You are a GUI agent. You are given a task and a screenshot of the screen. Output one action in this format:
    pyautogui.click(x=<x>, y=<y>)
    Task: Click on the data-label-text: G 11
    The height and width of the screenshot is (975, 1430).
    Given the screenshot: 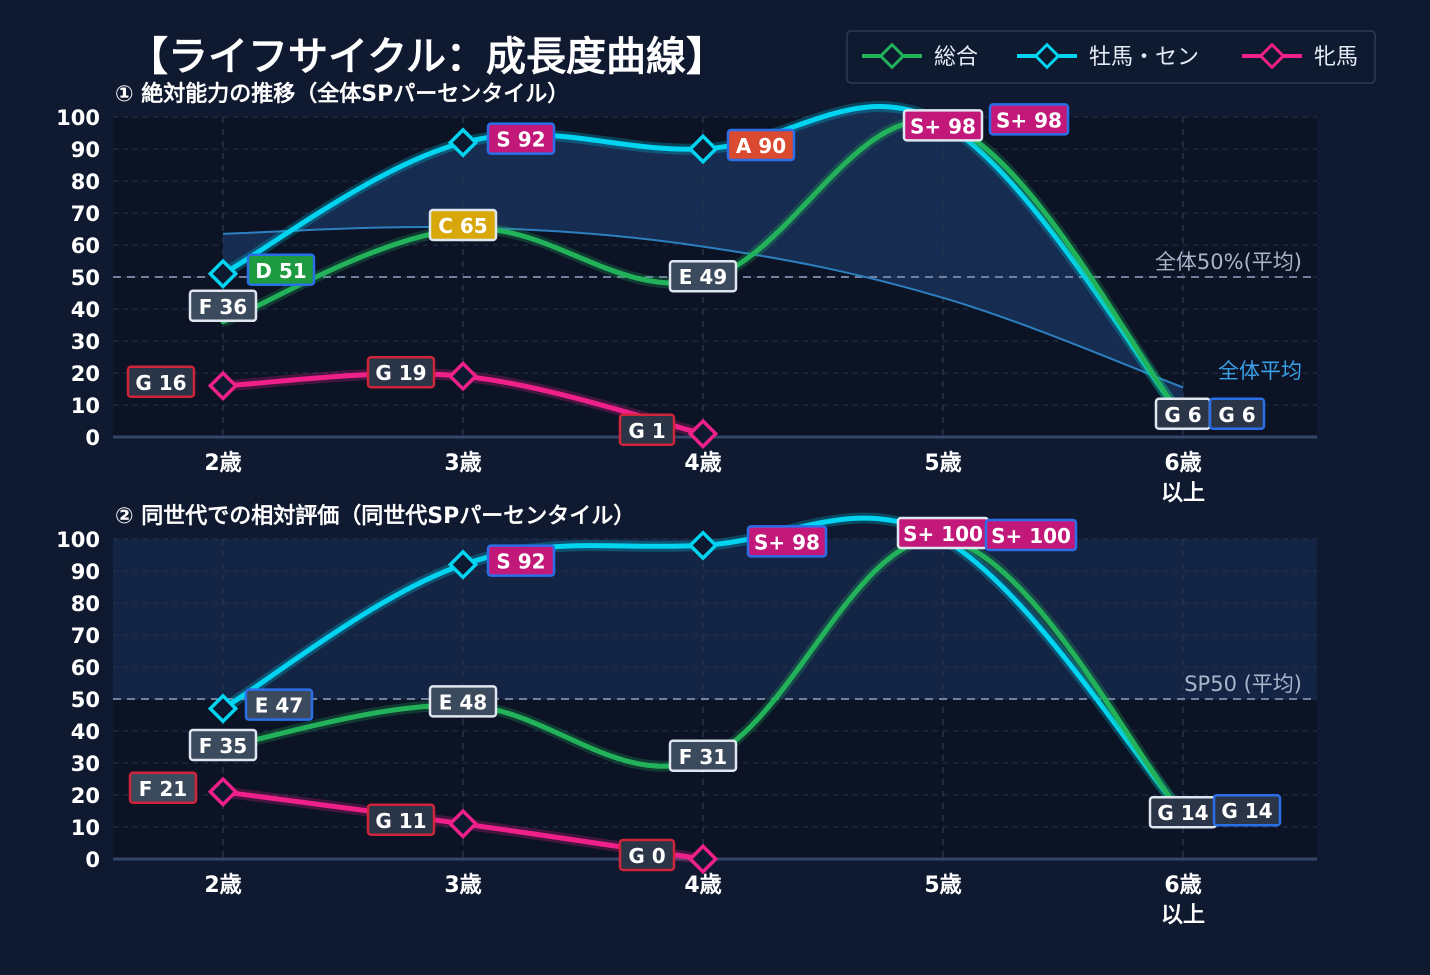 What is the action you would take?
    pyautogui.click(x=400, y=821)
    